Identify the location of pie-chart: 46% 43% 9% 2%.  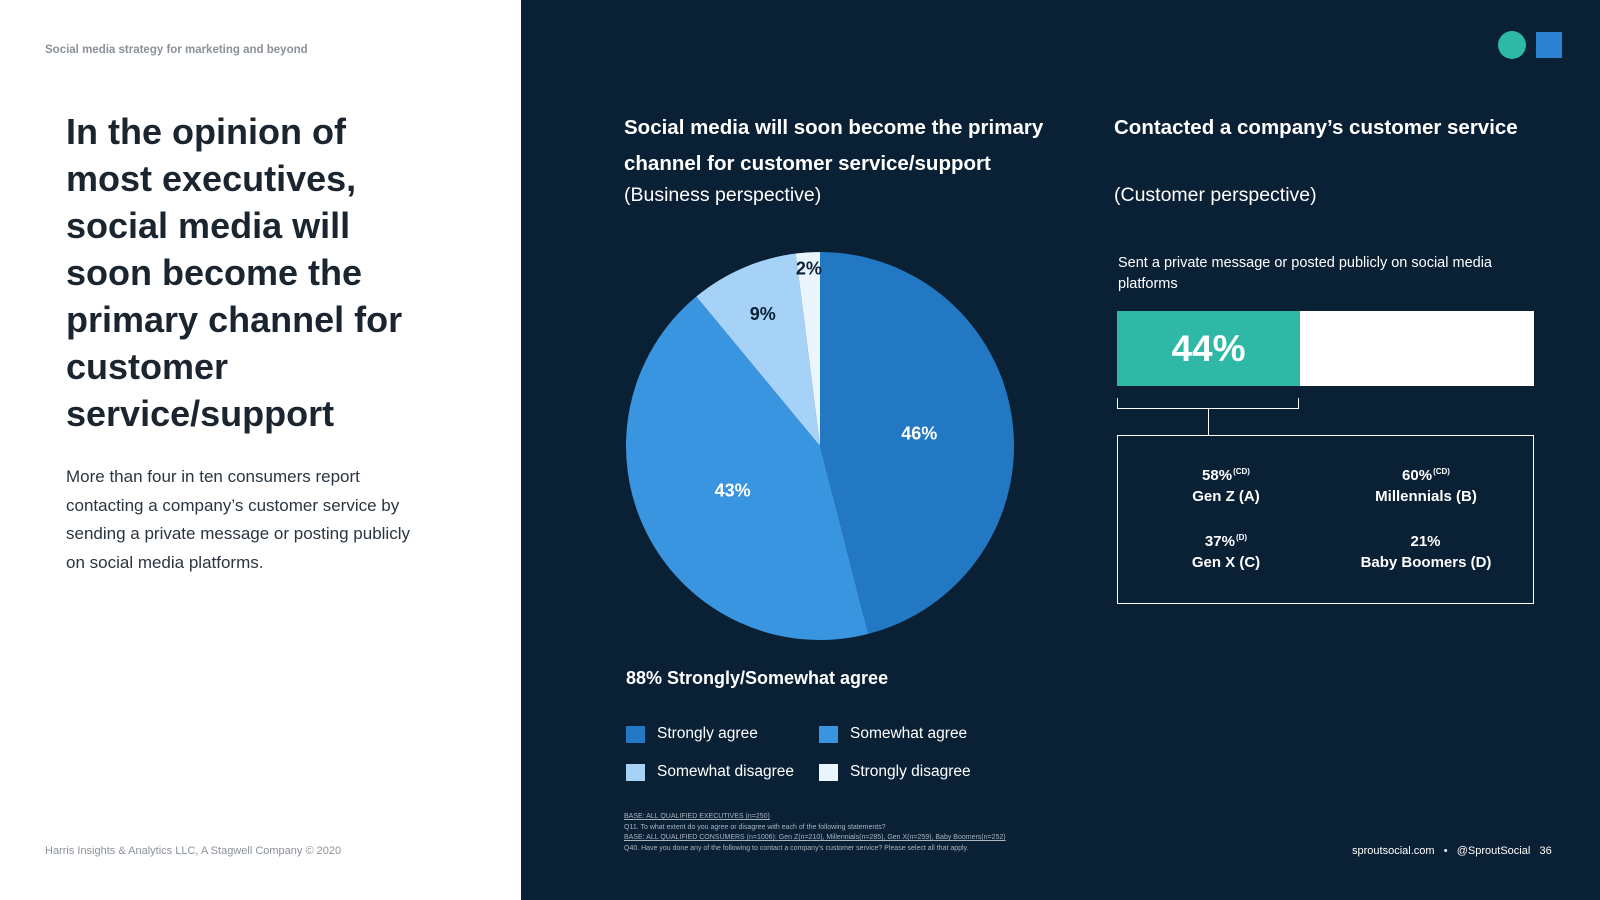
(820, 446).